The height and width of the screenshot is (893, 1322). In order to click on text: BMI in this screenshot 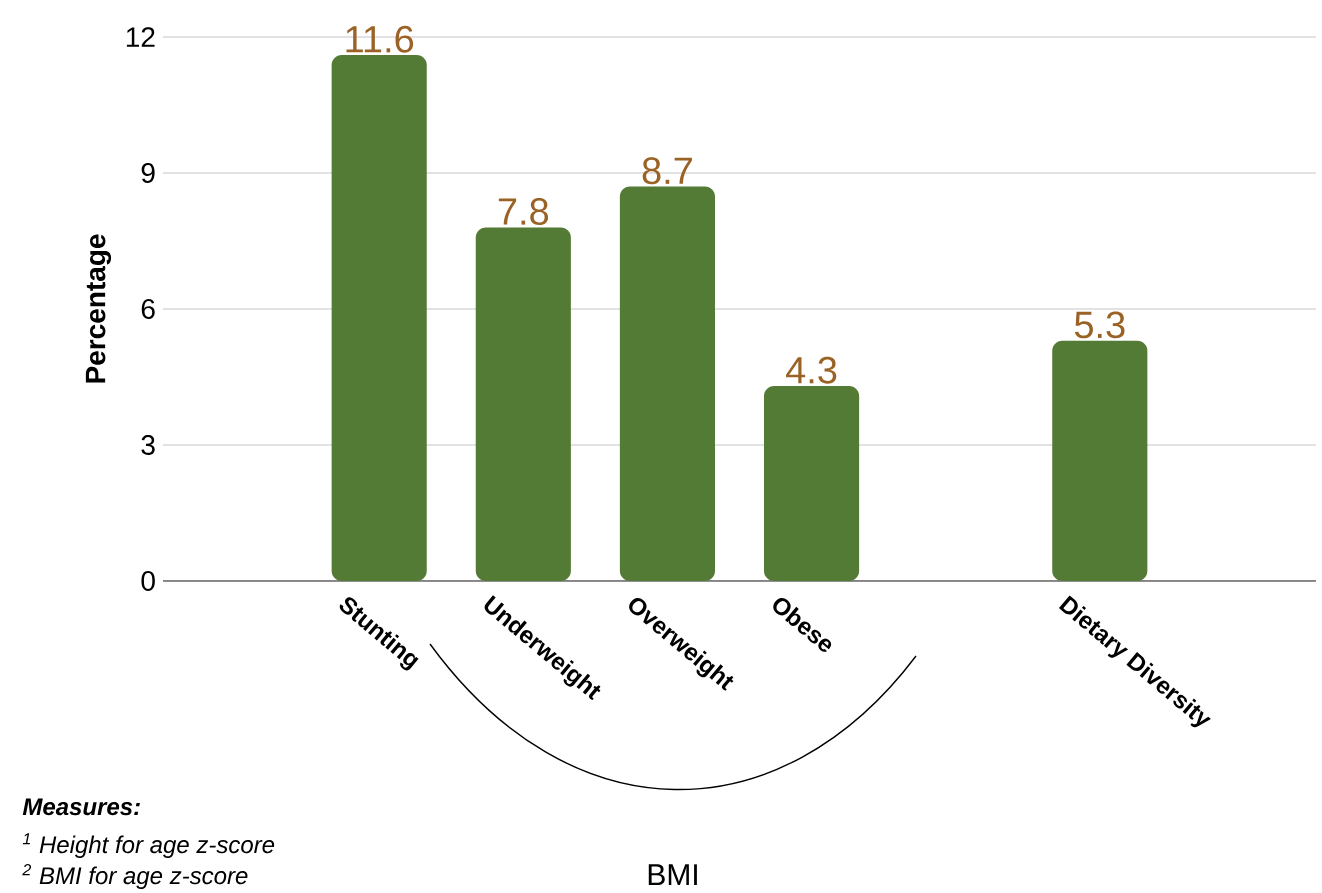, I will do `click(672, 874)`.